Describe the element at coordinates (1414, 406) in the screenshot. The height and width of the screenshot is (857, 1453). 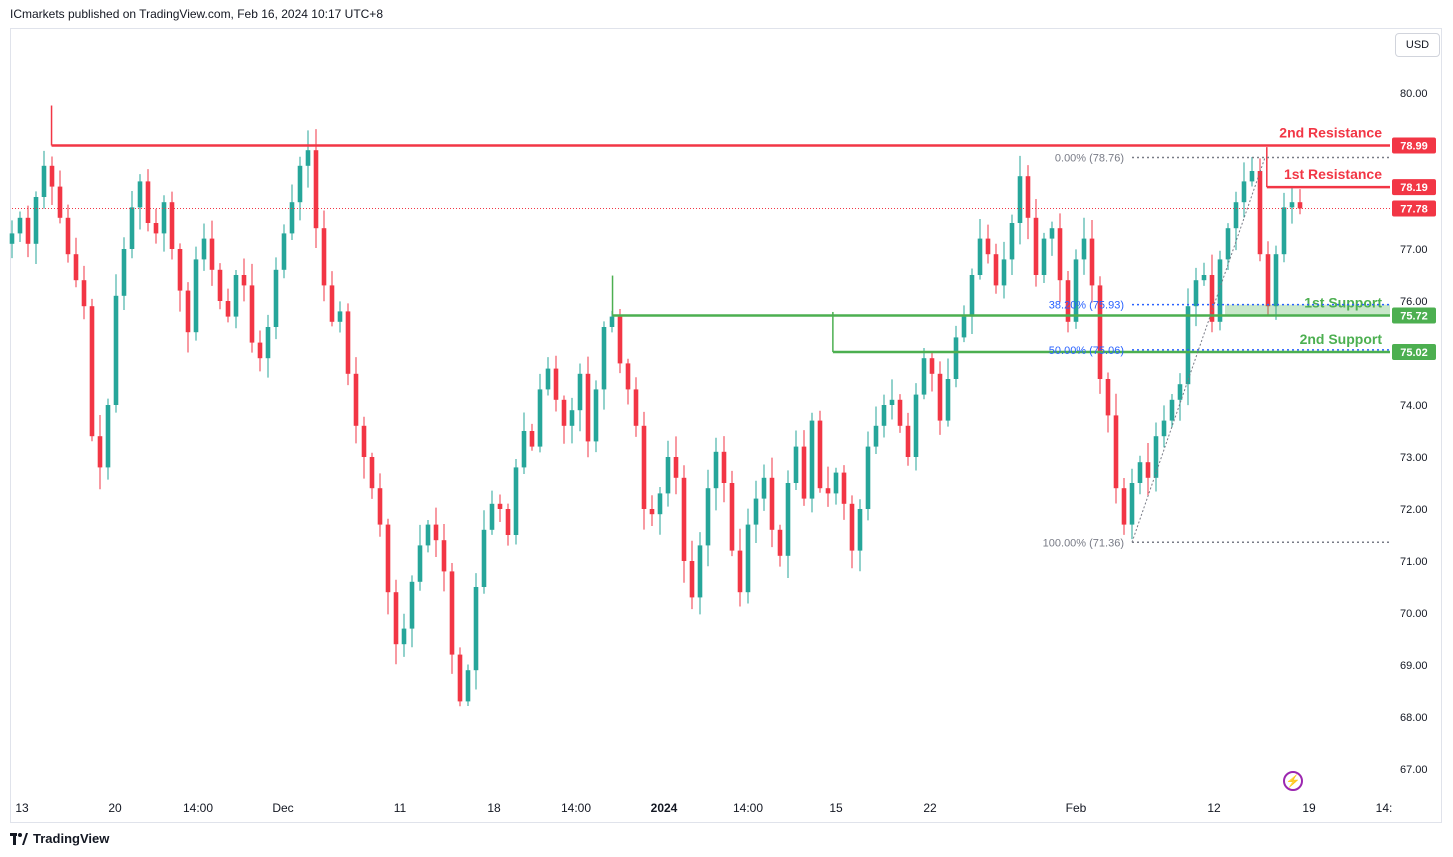
I see `y-tick-label: 74.00` at that location.